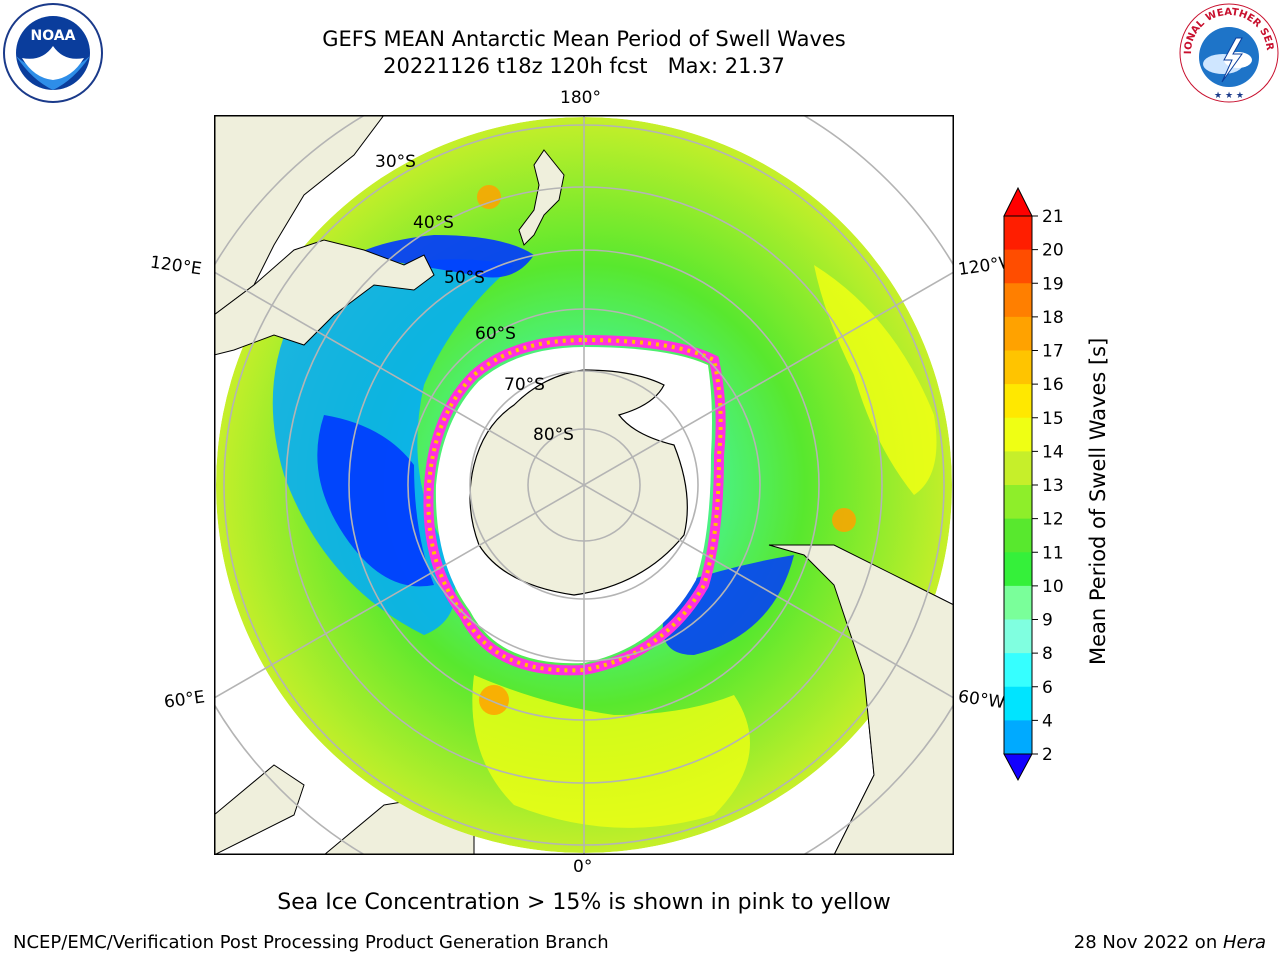  Describe the element at coordinates (1047, 688) in the screenshot. I see `colorbar-tick-label: 6` at that location.